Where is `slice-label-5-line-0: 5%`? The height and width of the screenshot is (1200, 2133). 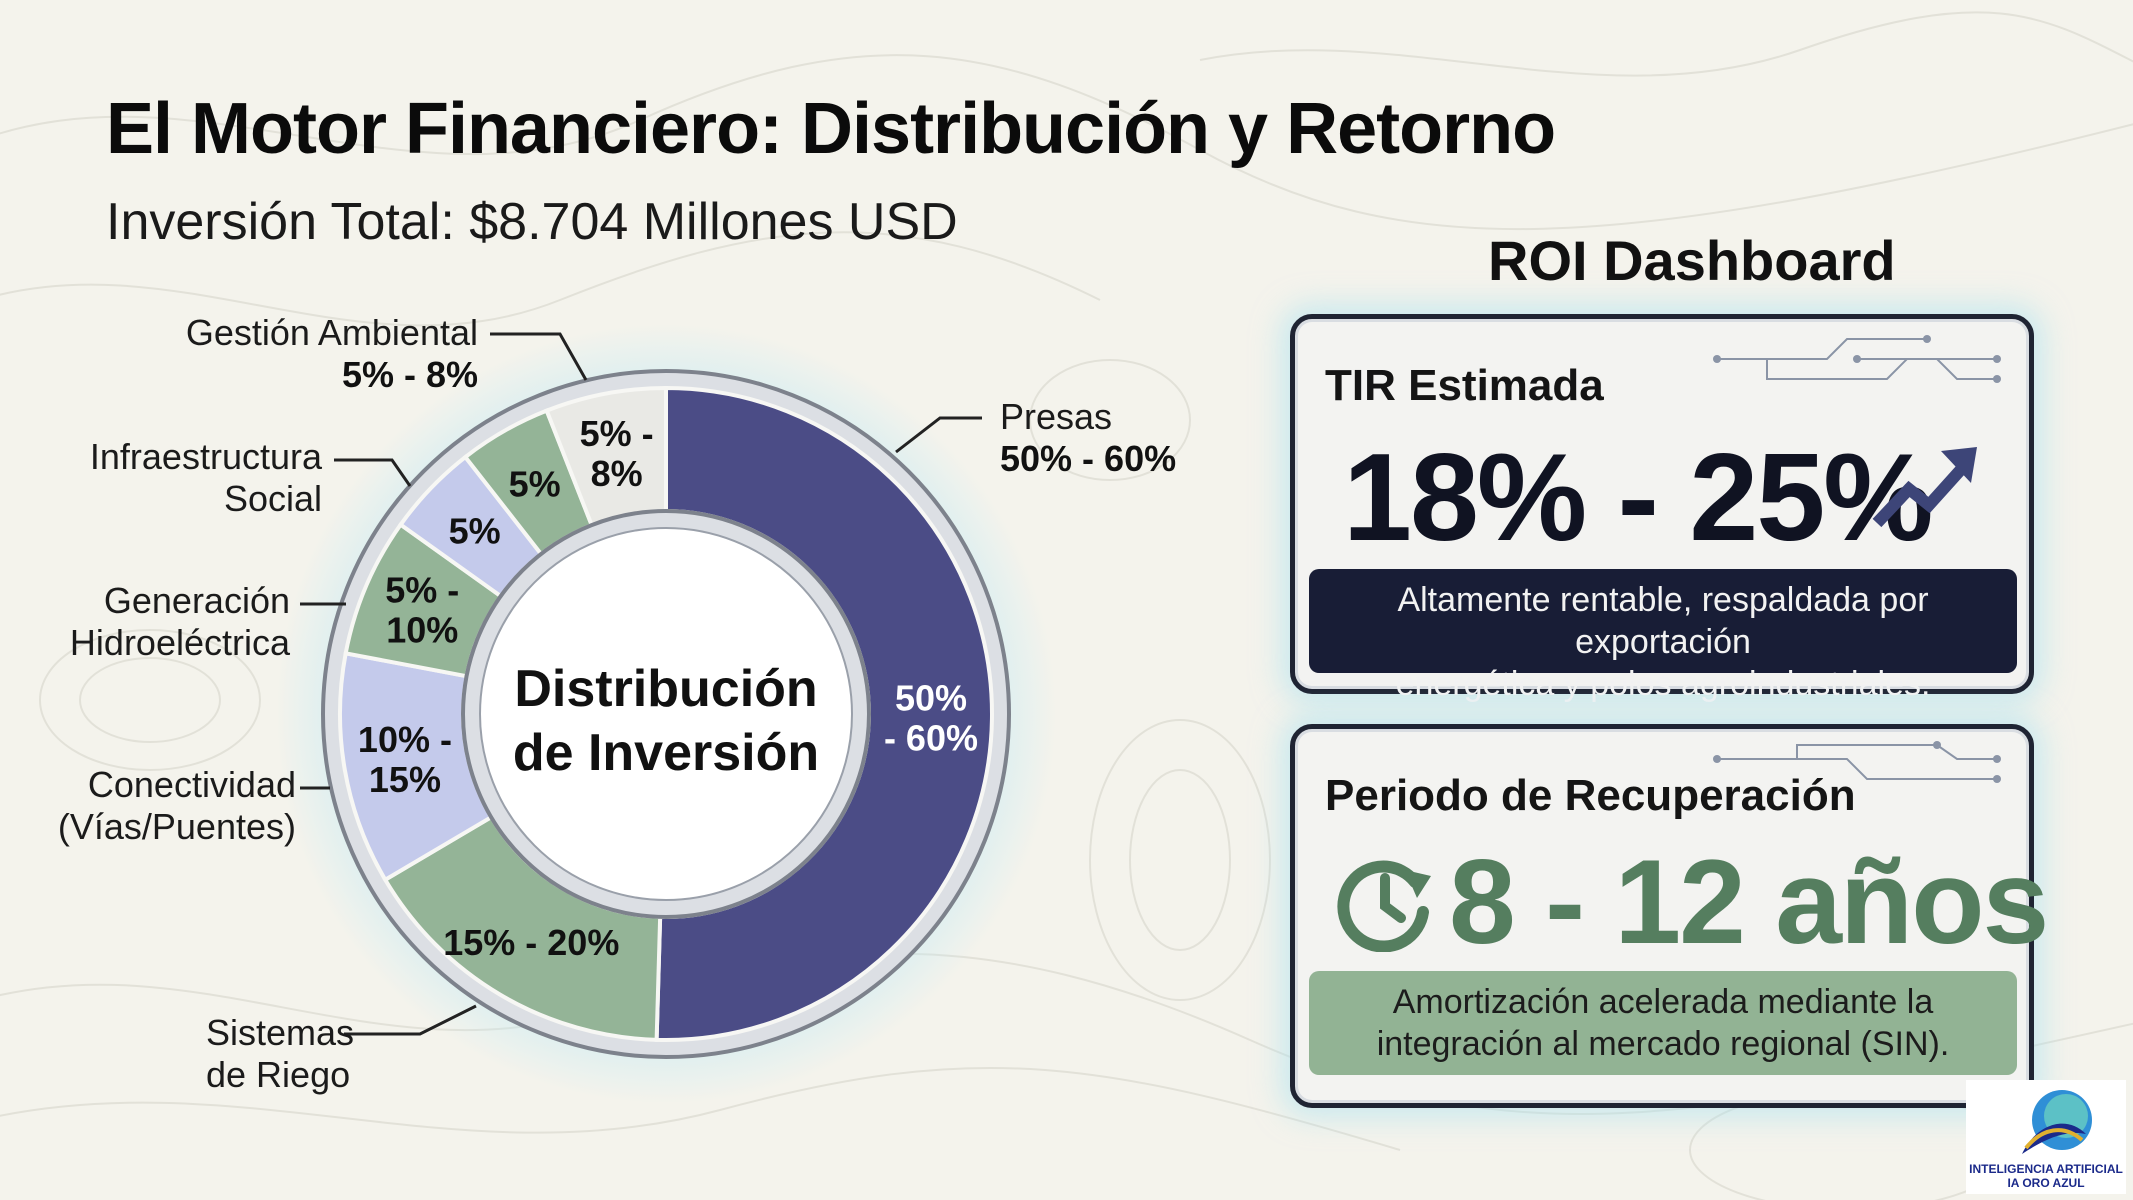
slice-label-5-line-0: 5% is located at coordinates (535, 483).